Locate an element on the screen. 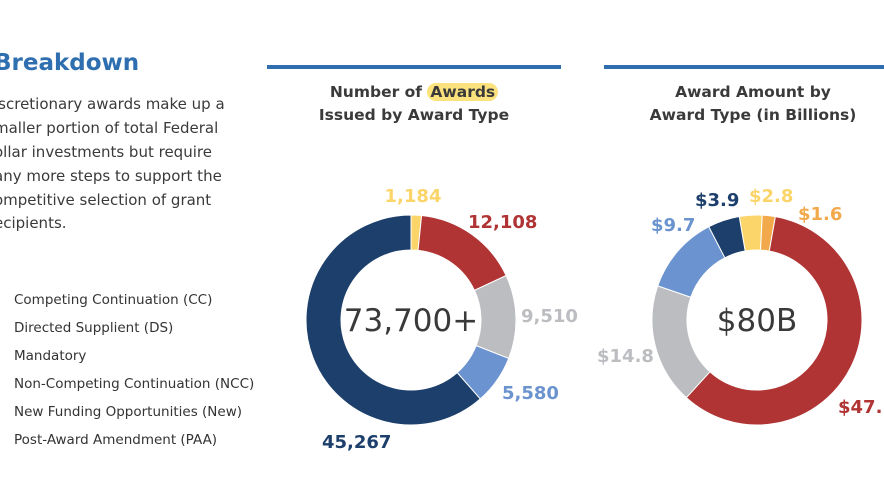 The image size is (884, 500). chart2-top-rule is located at coordinates (744, 67).